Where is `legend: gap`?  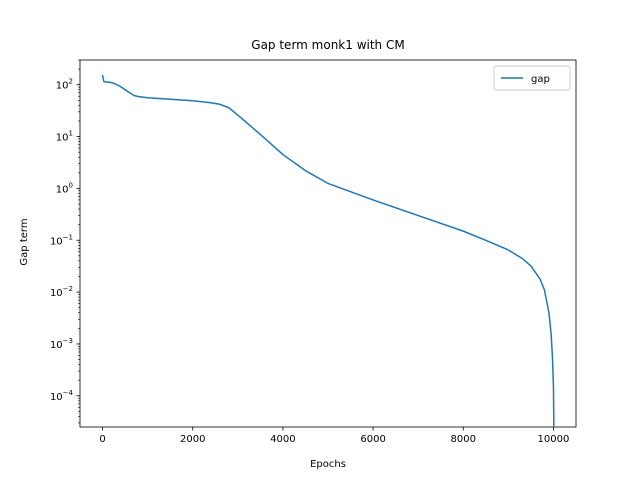
legend: gap is located at coordinates (532, 78).